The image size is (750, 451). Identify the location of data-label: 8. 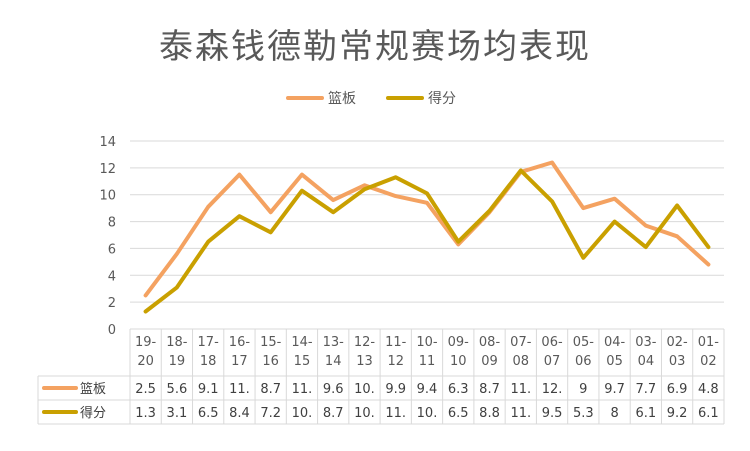
(614, 413).